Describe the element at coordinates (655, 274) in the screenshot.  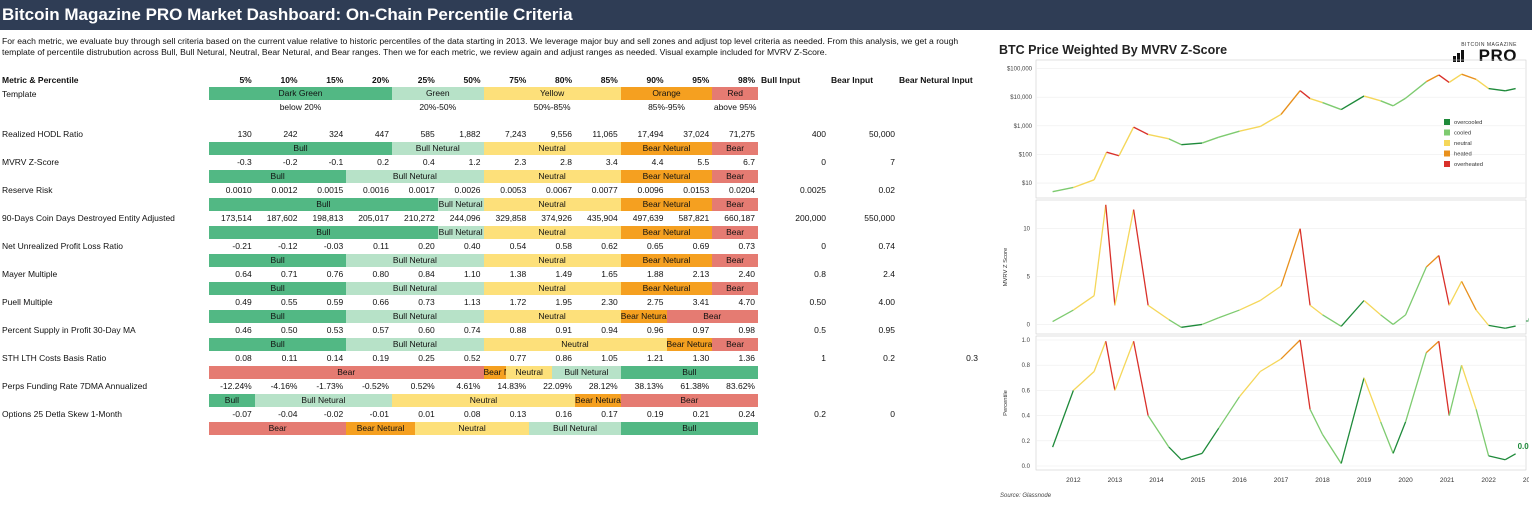
I see `metric-value: 1.88` at that location.